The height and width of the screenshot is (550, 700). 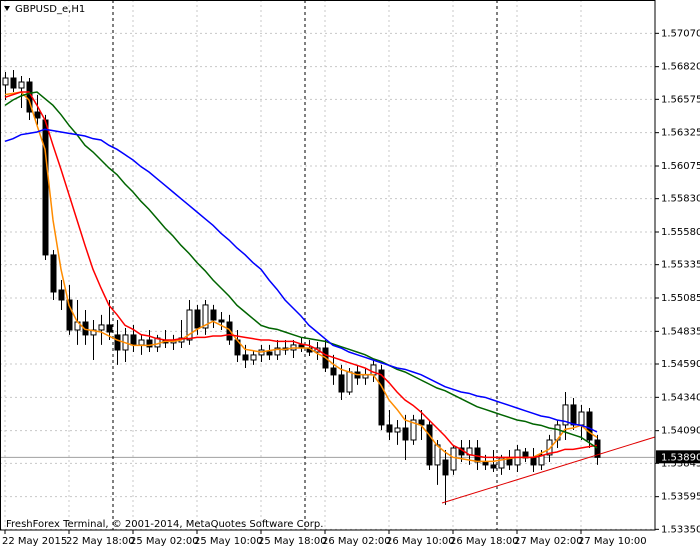 What do you see at coordinates (680, 99) in the screenshot?
I see `y-tick-label: 1.56575` at bounding box center [680, 99].